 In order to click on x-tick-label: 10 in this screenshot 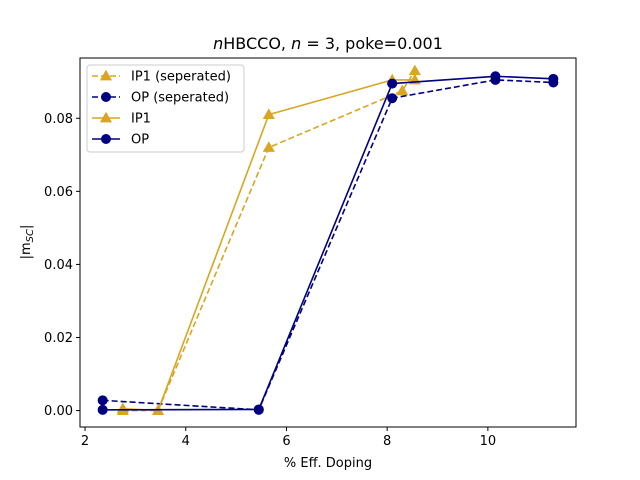, I will do `click(488, 441)`.